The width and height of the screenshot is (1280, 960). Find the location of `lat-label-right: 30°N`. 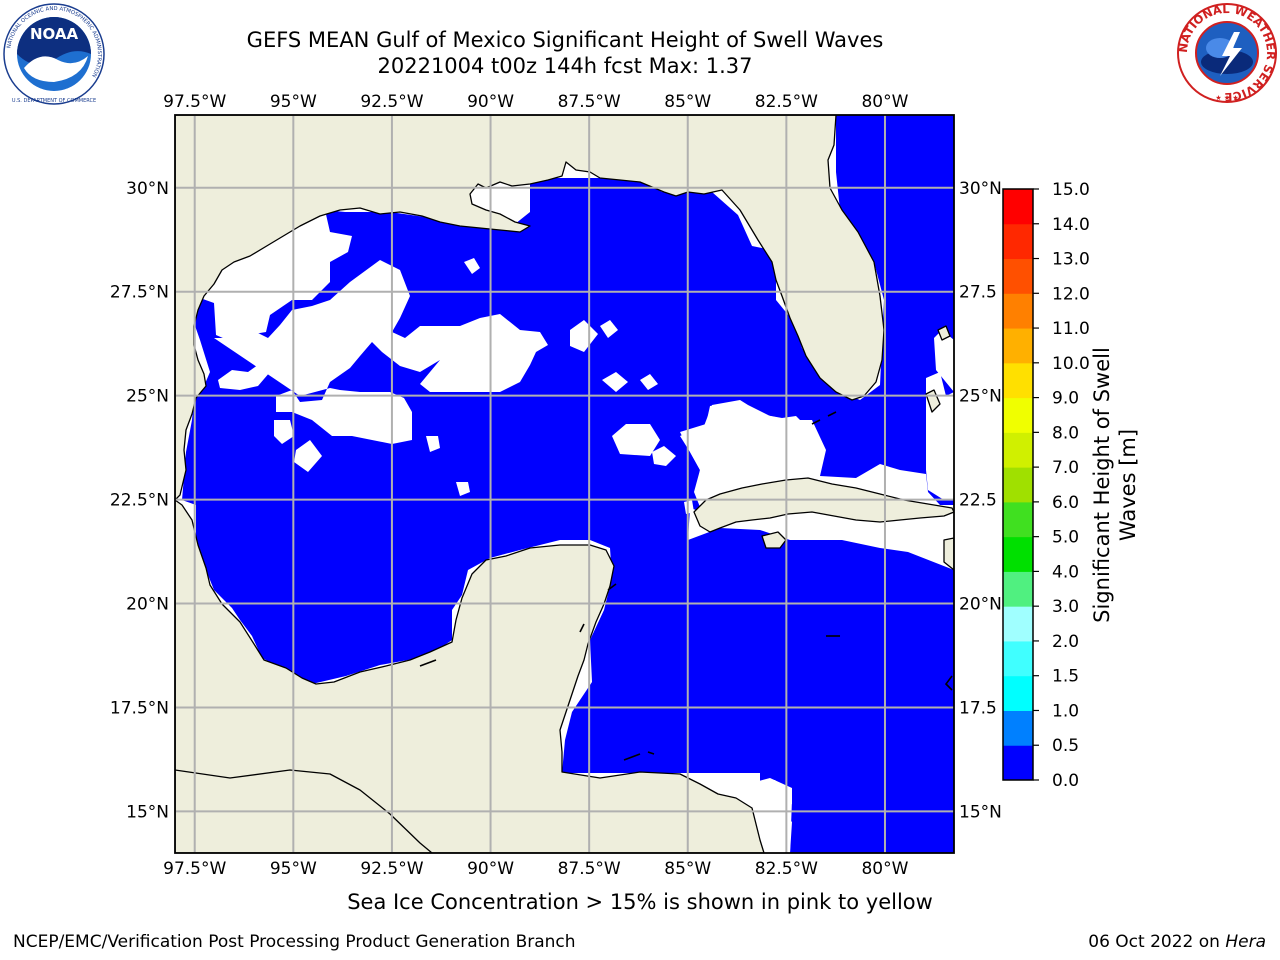

lat-label-right: 30°N is located at coordinates (980, 189).